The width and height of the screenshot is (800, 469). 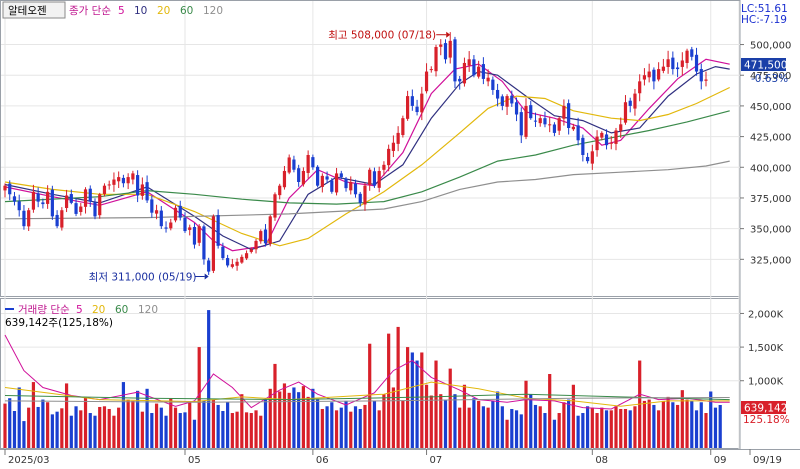 What do you see at coordinates (770, 199) in the screenshot?
I see `price-tick-label: 375,000` at bounding box center [770, 199].